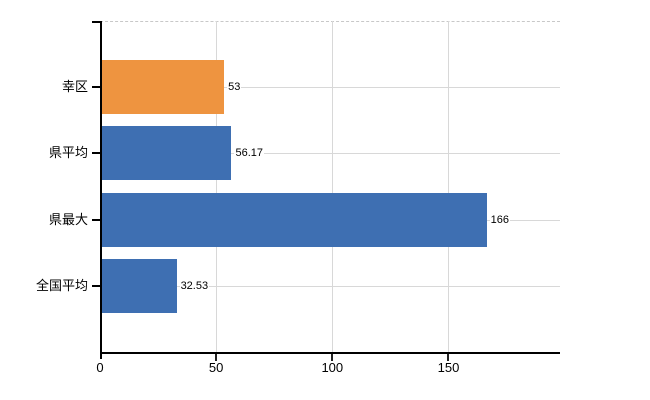  I want to click on category-label: 県最大, so click(68, 219).